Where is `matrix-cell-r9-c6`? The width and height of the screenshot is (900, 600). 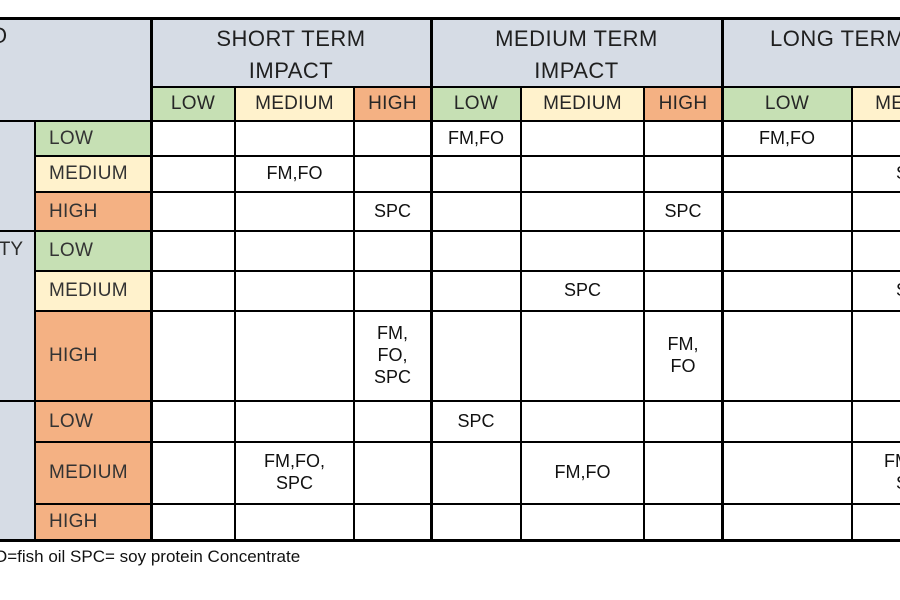 matrix-cell-r9-c6 is located at coordinates (684, 523).